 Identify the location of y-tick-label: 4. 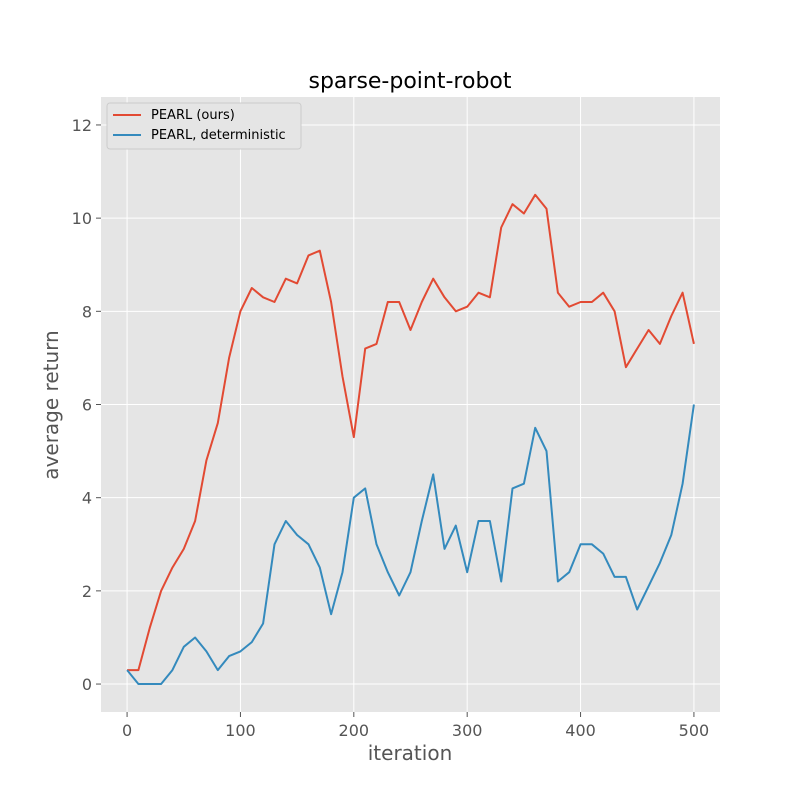
(87, 498).